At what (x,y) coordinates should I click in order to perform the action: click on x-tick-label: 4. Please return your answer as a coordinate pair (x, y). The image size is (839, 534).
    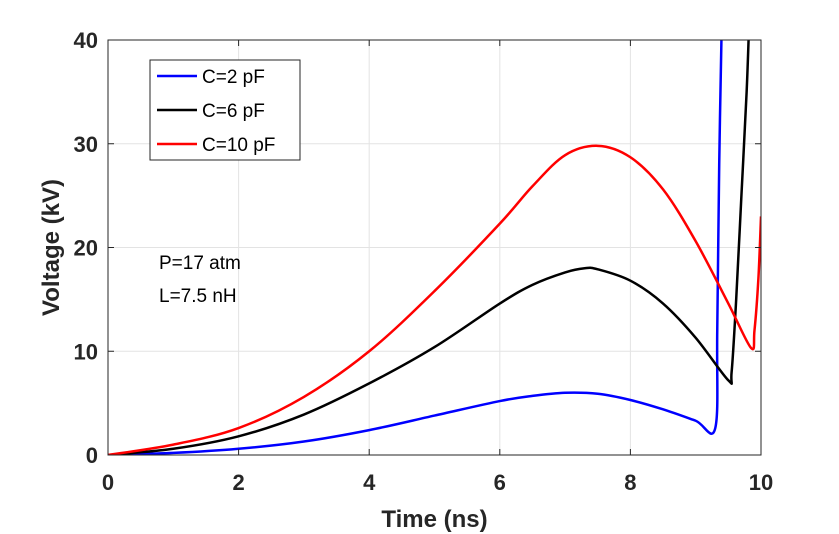
    Looking at the image, I should click on (369, 482).